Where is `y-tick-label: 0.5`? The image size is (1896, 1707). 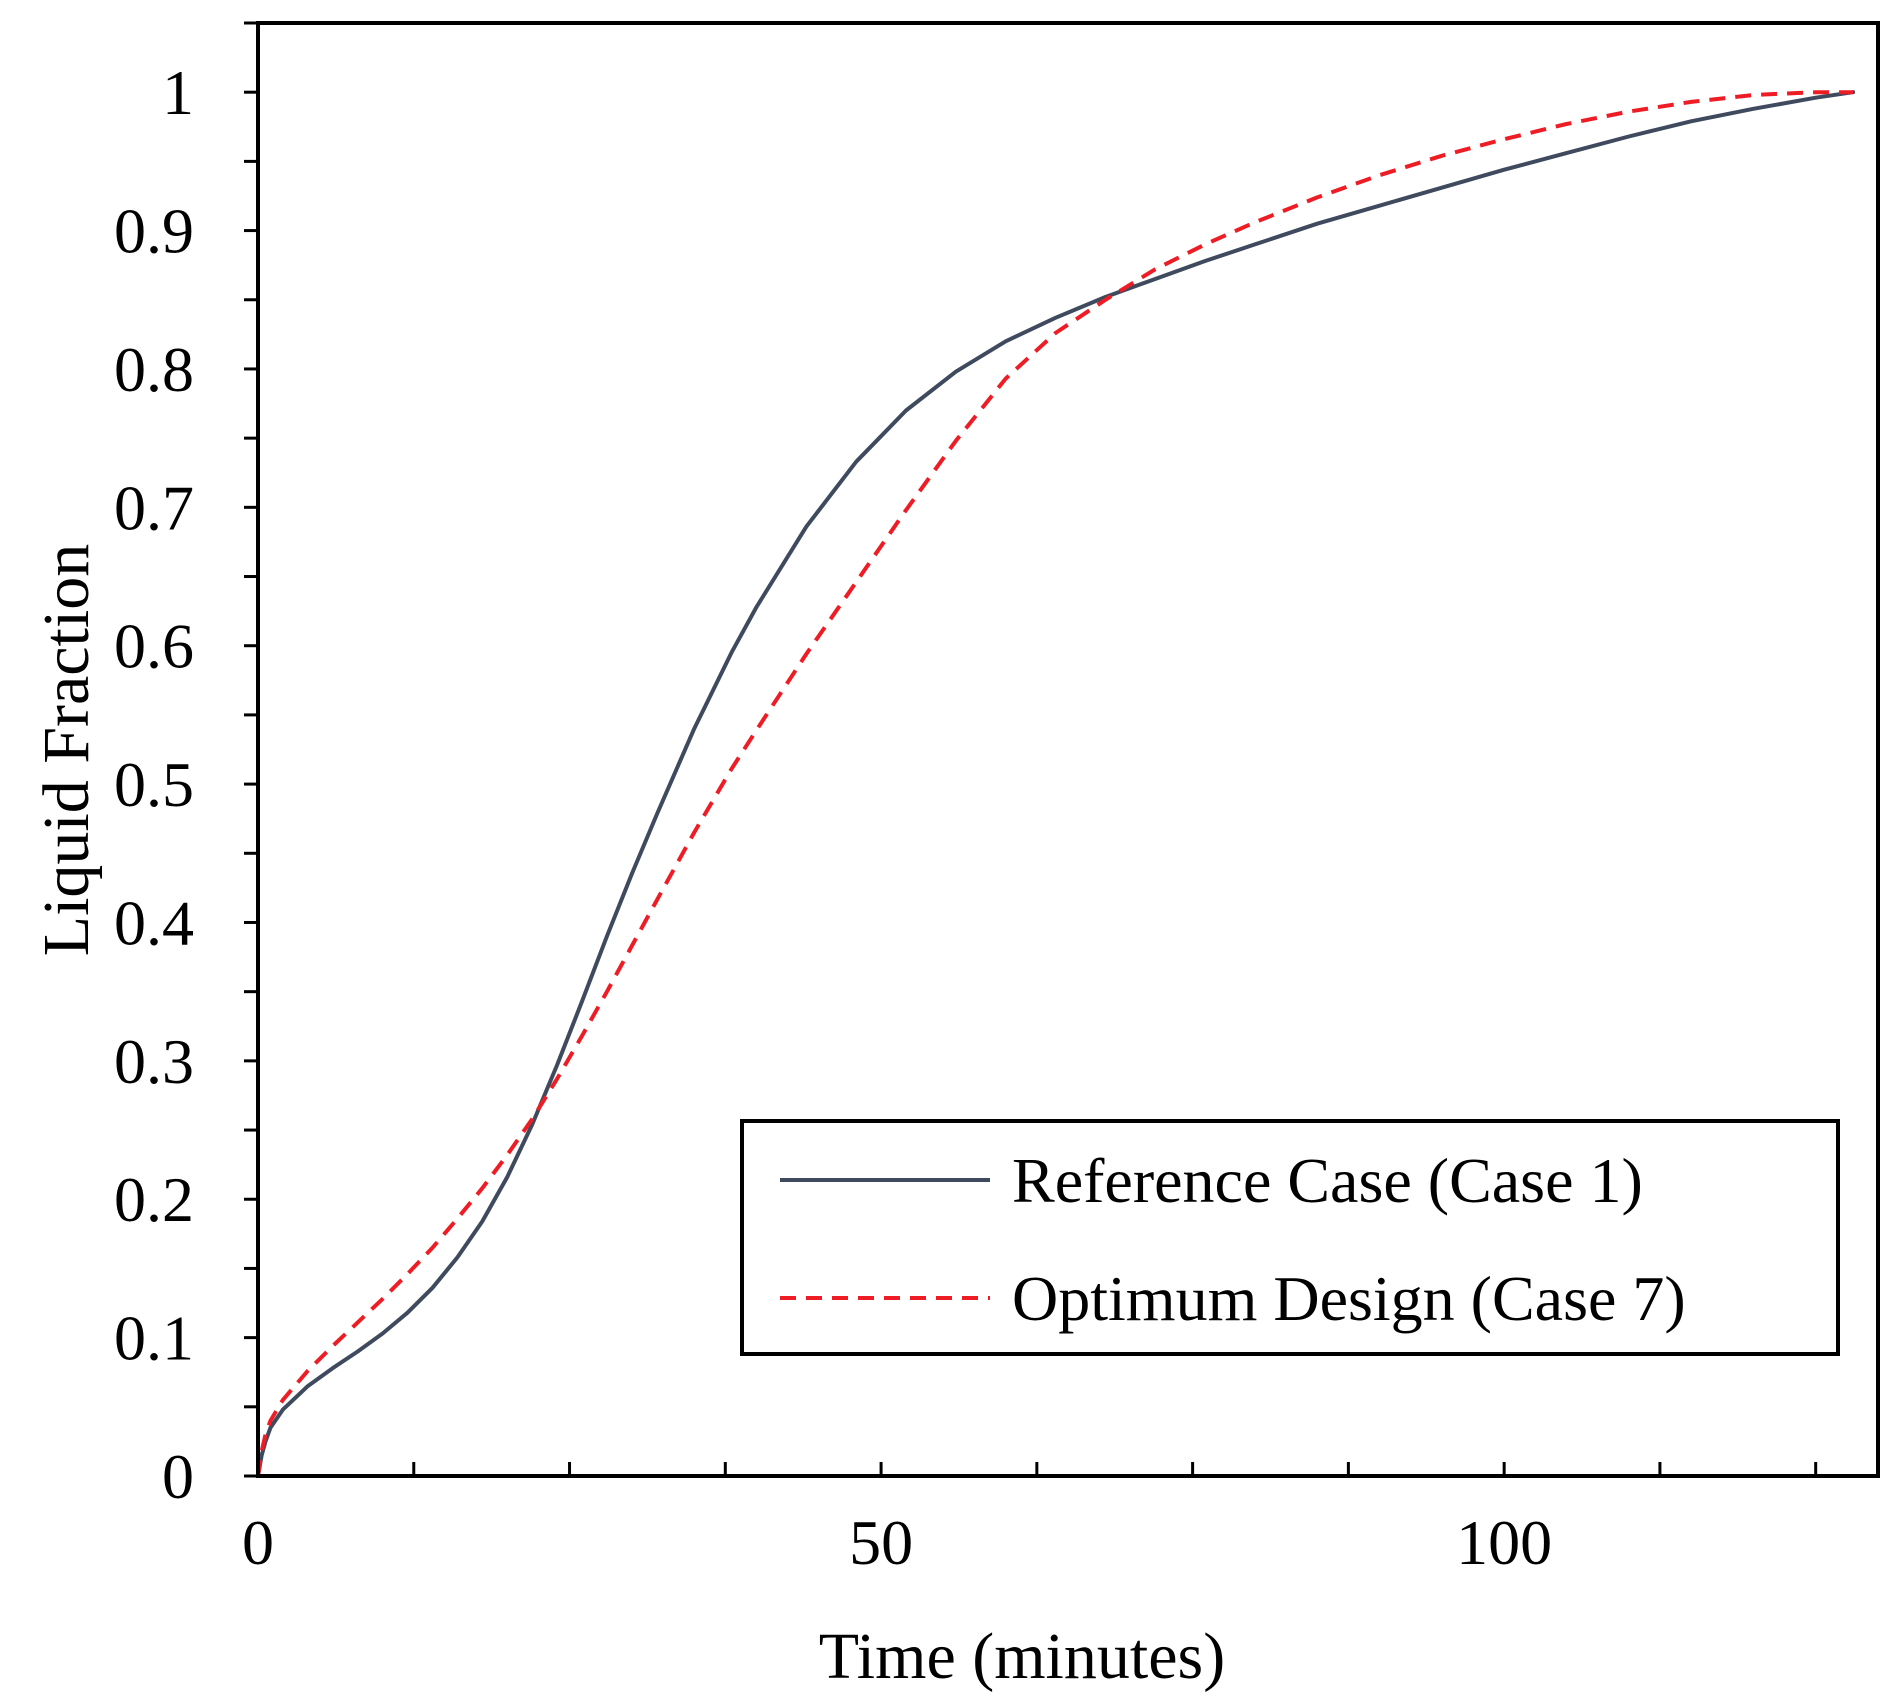 y-tick-label: 0.5 is located at coordinates (154, 784).